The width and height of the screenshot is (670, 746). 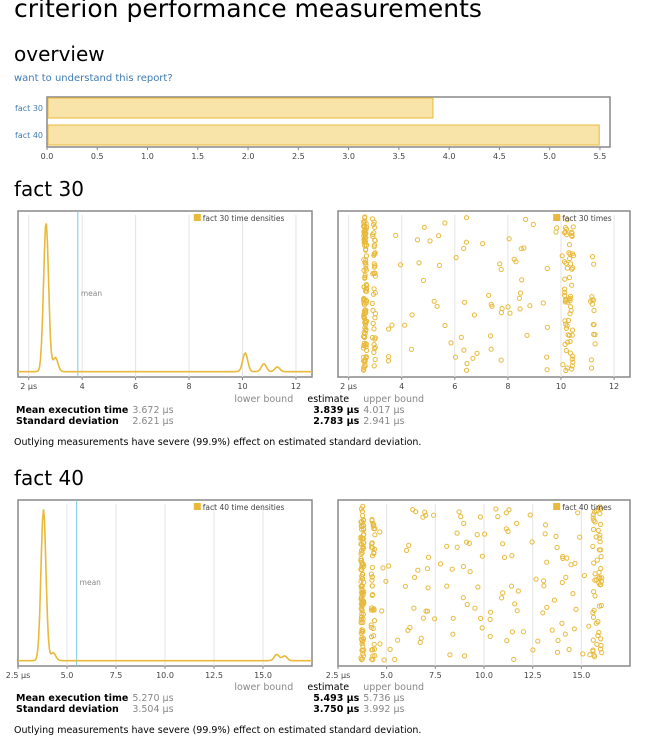 I want to click on fact30-times-legend-swatch, so click(x=557, y=217).